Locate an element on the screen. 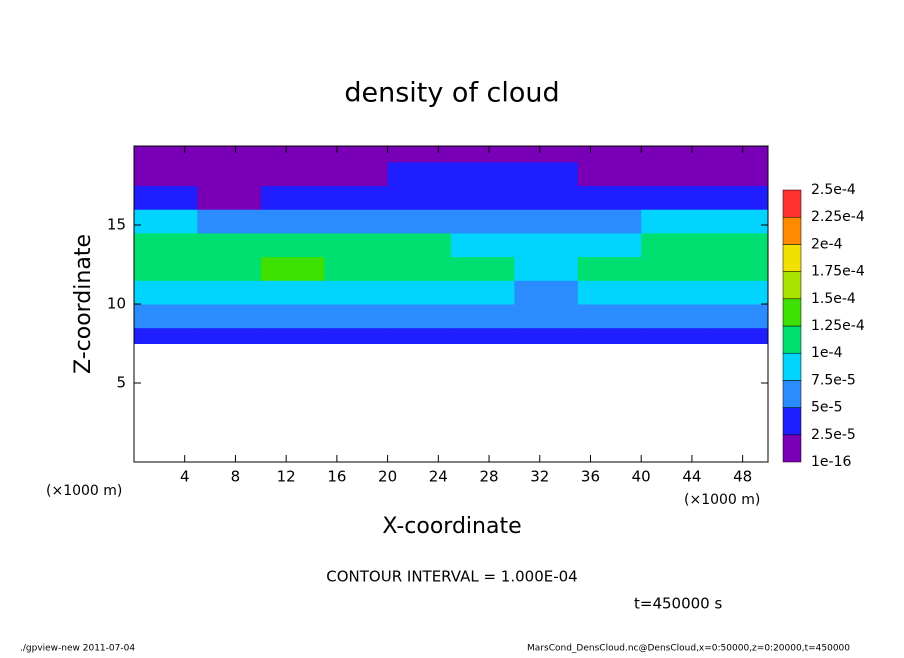 The width and height of the screenshot is (904, 658). x-tick-label: 12 is located at coordinates (286, 477).